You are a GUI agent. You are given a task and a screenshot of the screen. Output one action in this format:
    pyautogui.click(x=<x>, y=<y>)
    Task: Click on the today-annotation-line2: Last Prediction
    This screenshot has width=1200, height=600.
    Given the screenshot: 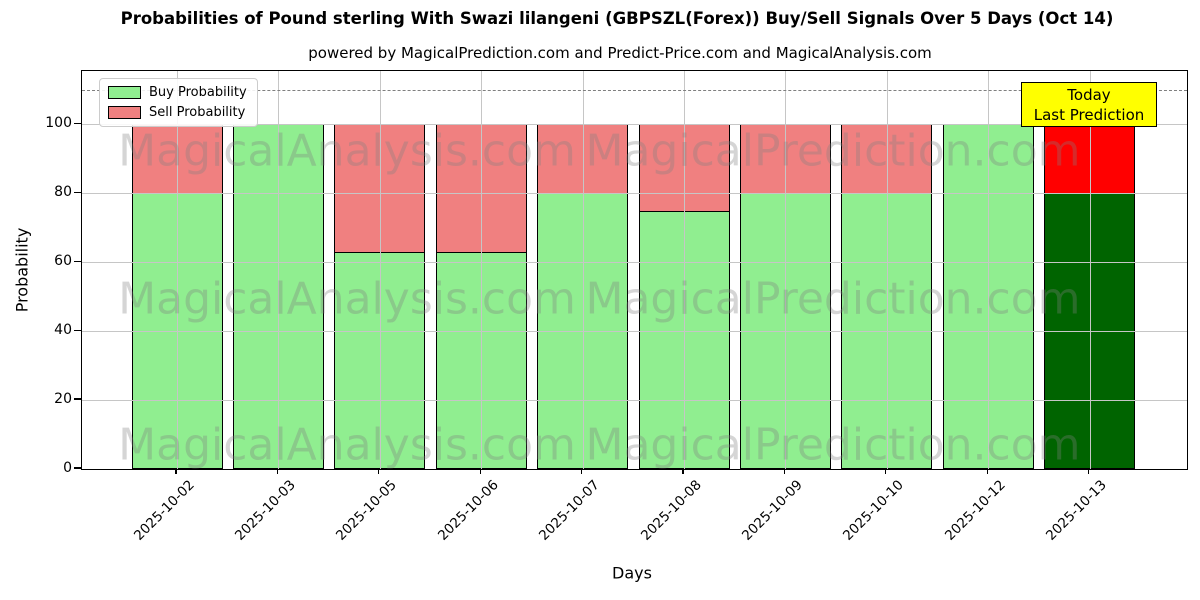 What is the action you would take?
    pyautogui.click(x=1089, y=114)
    